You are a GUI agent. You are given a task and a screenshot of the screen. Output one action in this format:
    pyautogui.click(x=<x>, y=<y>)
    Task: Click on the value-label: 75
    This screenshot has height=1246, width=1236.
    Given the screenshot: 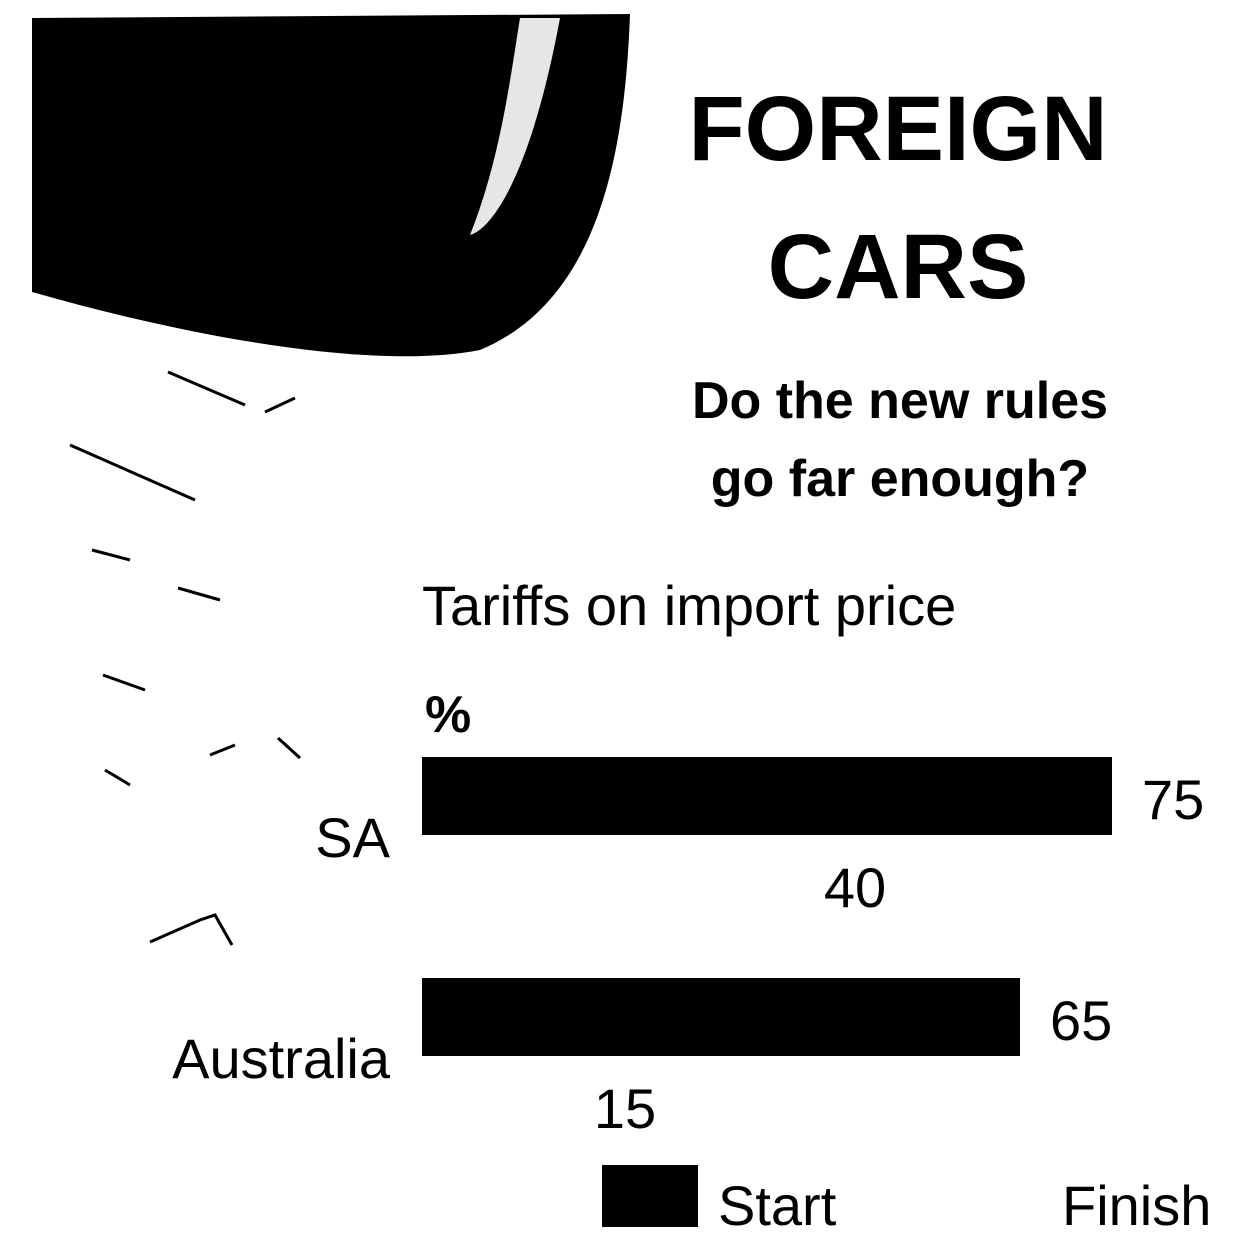 What is the action you would take?
    pyautogui.click(x=1173, y=799)
    